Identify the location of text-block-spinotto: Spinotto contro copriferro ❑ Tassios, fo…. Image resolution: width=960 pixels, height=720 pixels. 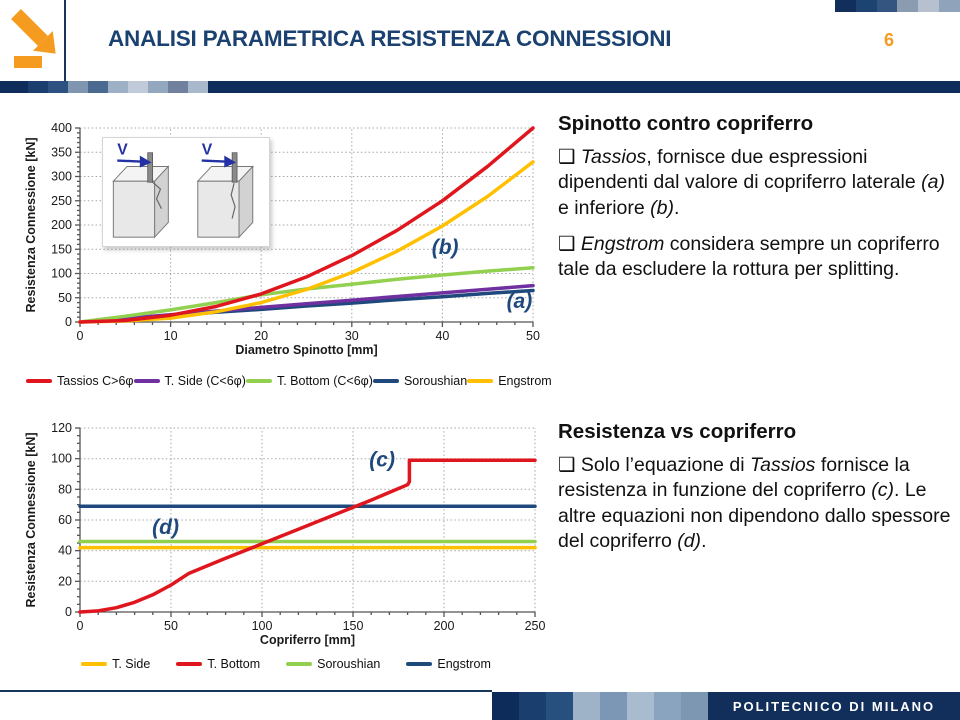
(757, 203).